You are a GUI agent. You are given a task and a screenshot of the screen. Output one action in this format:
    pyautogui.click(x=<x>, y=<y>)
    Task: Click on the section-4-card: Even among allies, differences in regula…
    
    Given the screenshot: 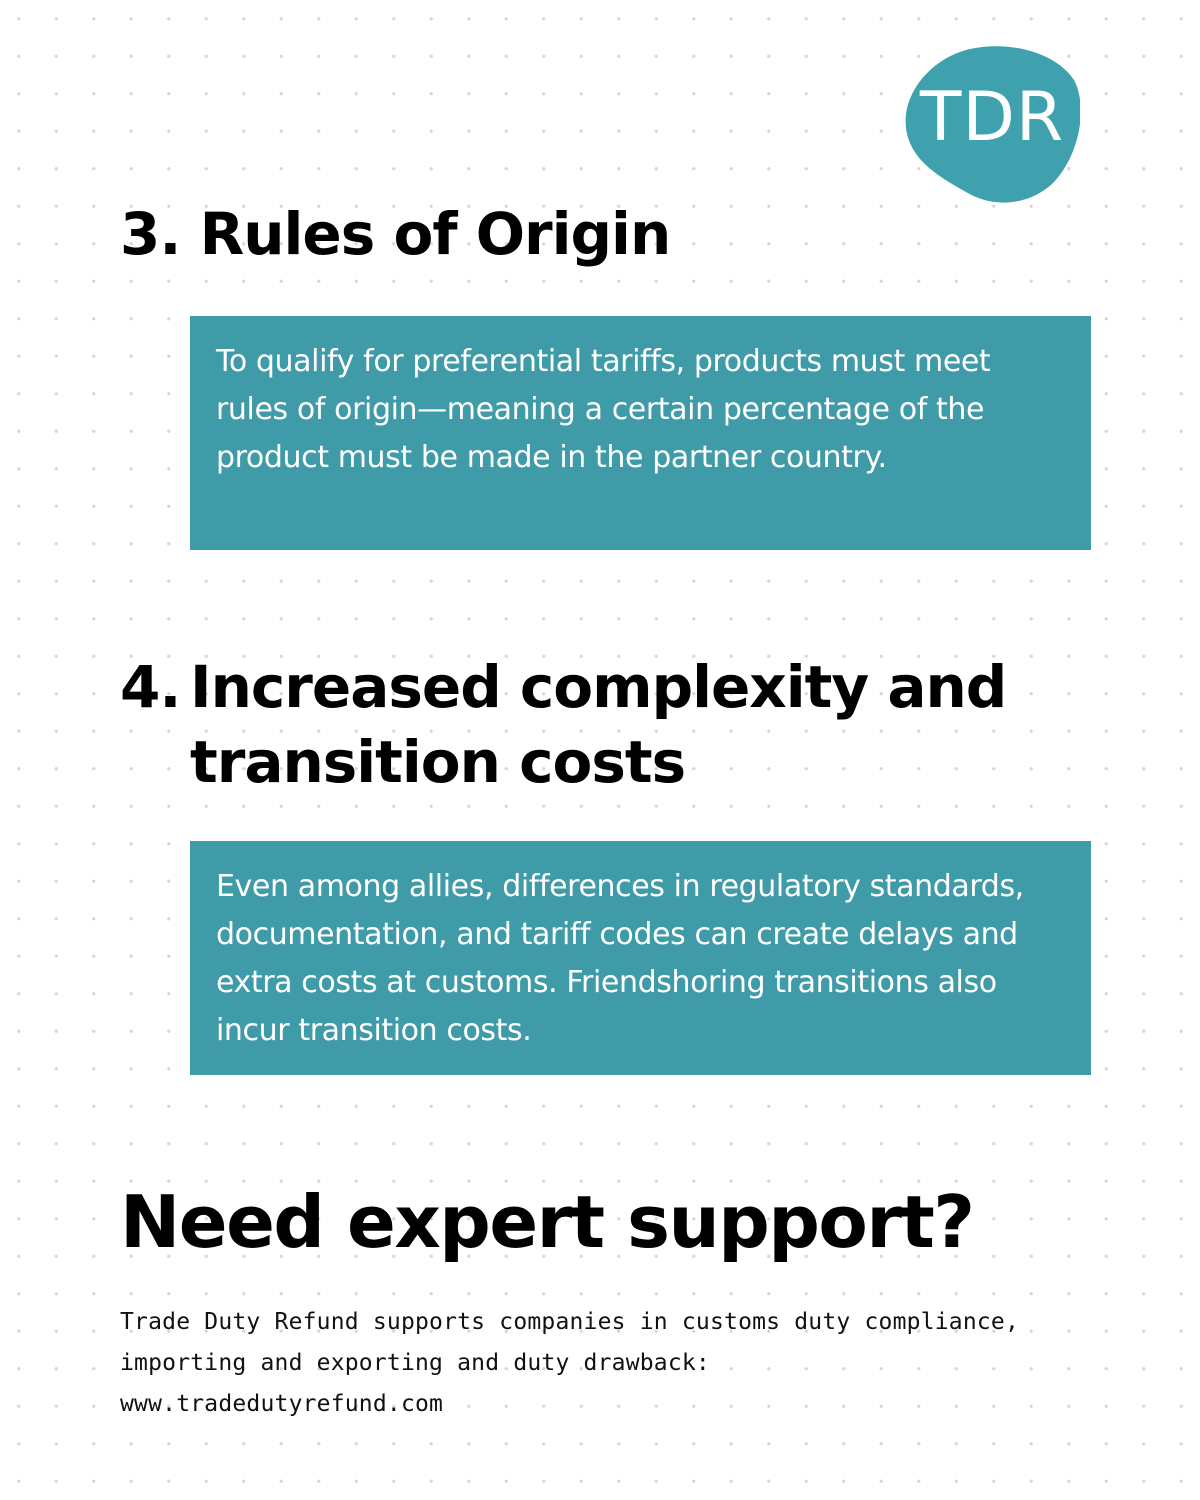 What is the action you would take?
    pyautogui.click(x=640, y=958)
    